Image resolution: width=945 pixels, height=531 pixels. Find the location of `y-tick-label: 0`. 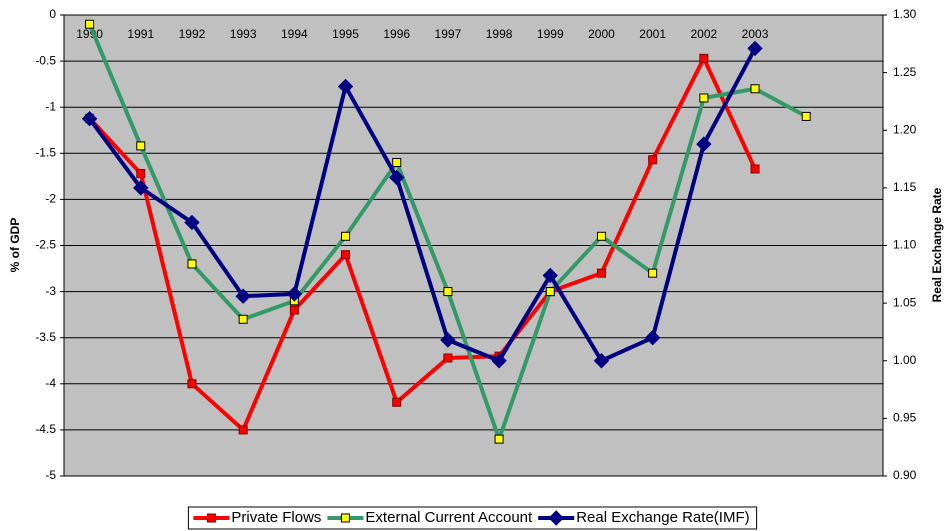

y-tick-label: 0 is located at coordinates (52, 14).